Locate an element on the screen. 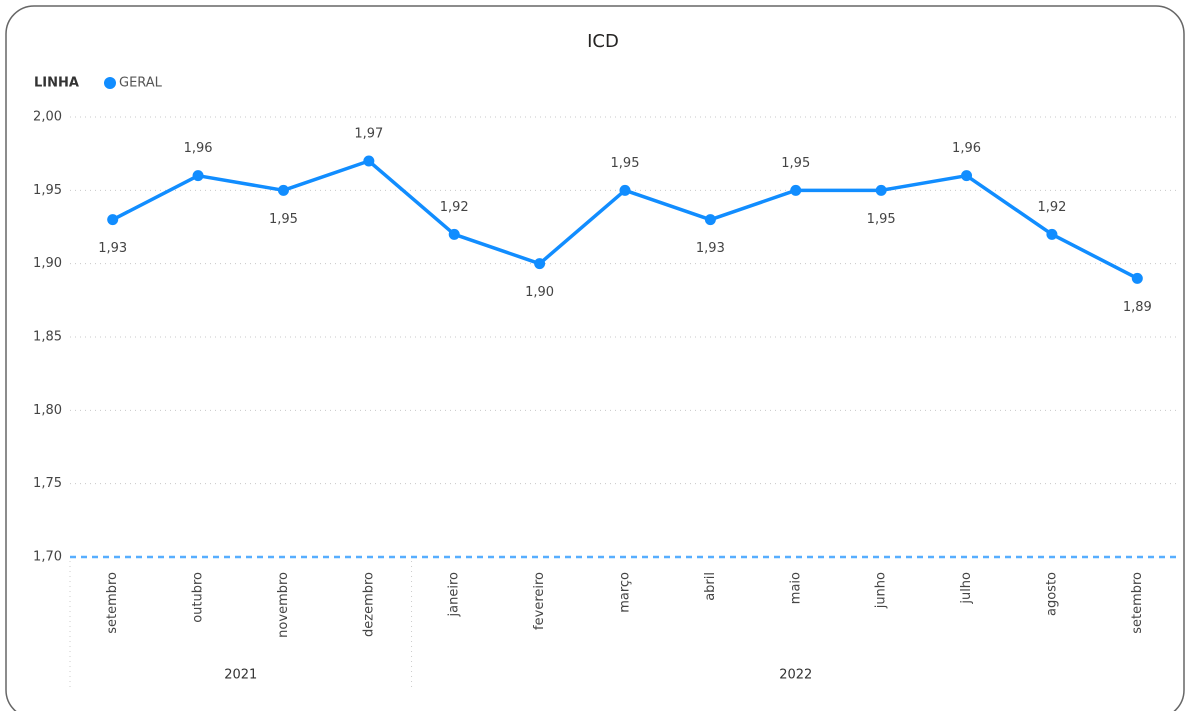  group-label: 2022 is located at coordinates (795, 675).